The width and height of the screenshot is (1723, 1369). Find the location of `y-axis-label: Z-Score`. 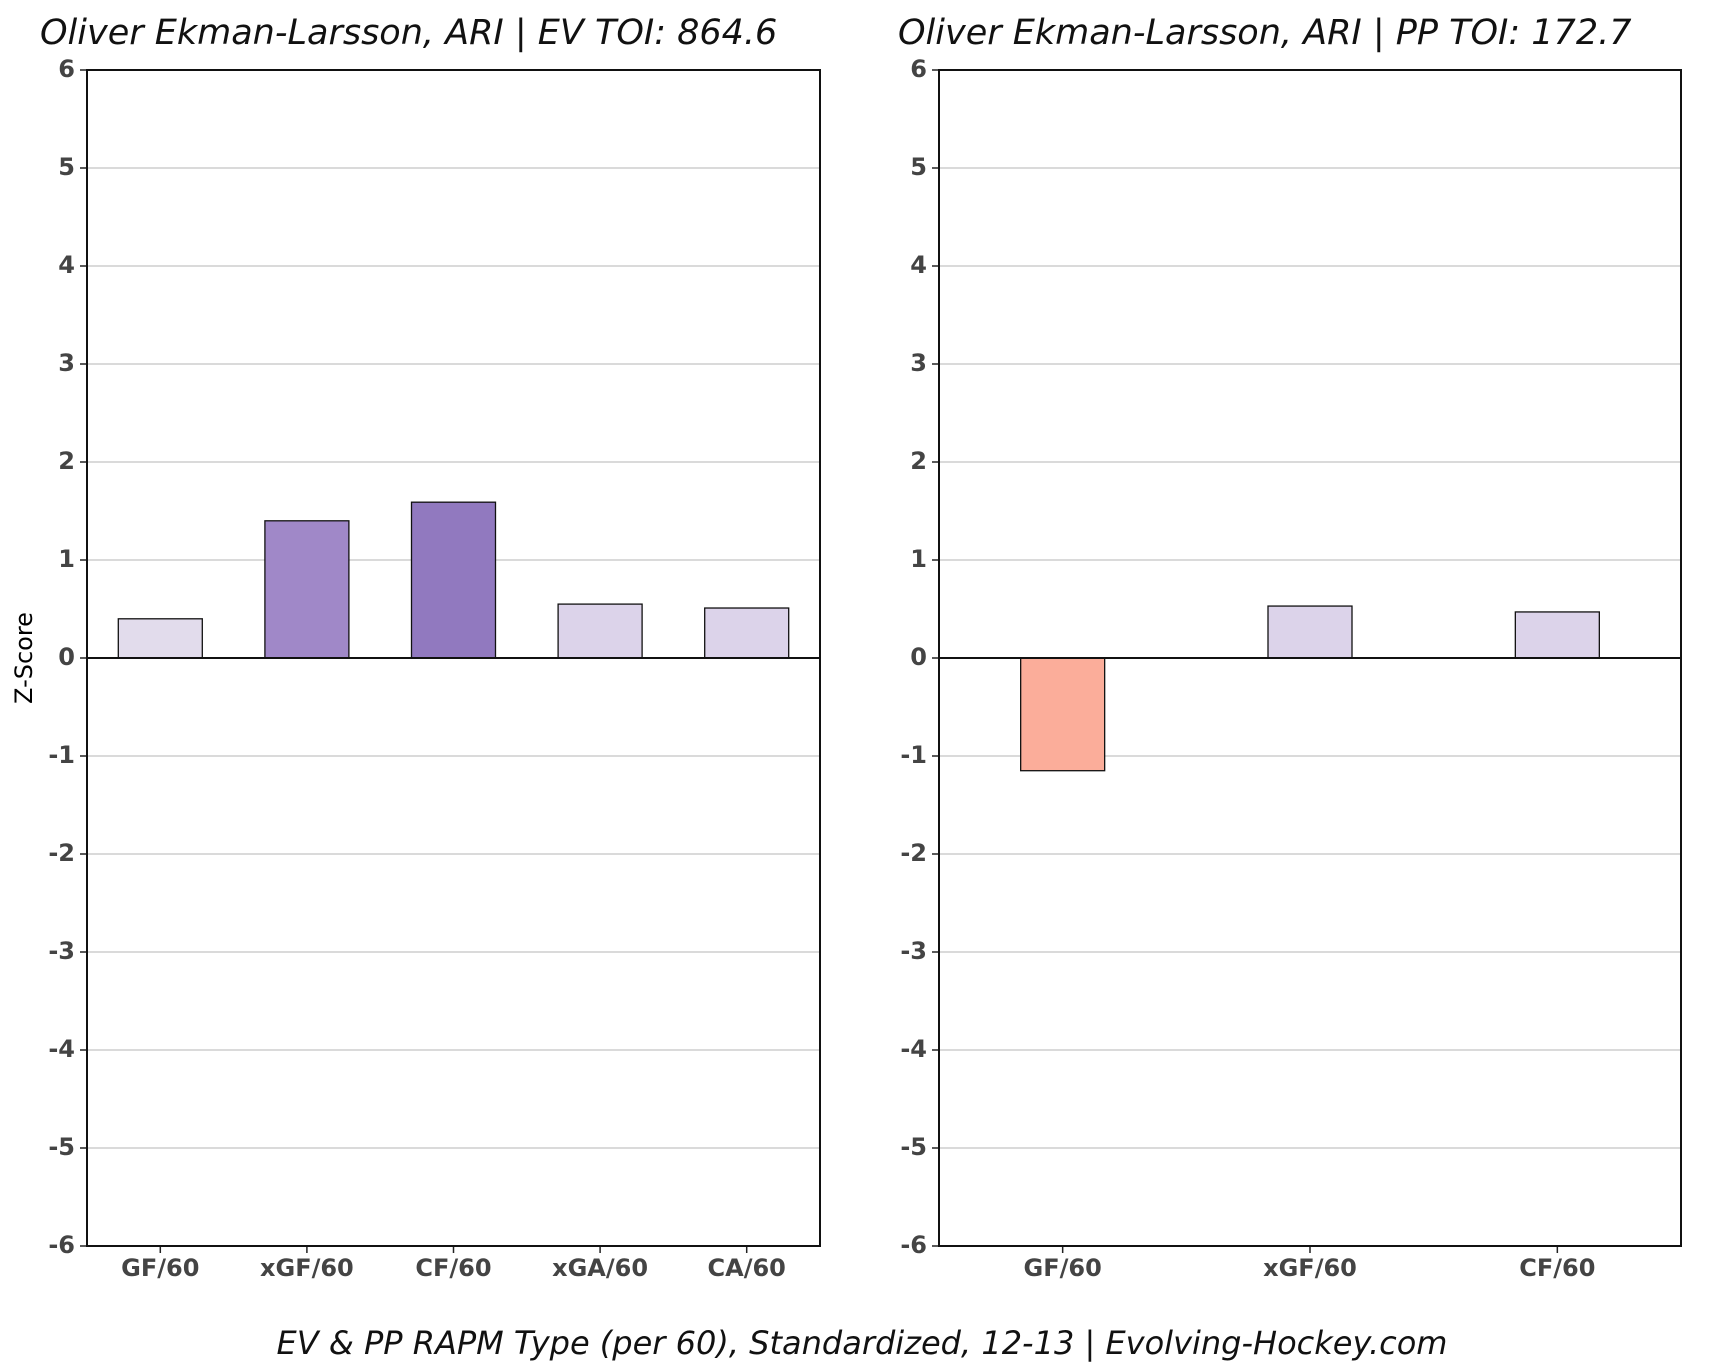

y-axis-label: Z-Score is located at coordinates (24, 658).